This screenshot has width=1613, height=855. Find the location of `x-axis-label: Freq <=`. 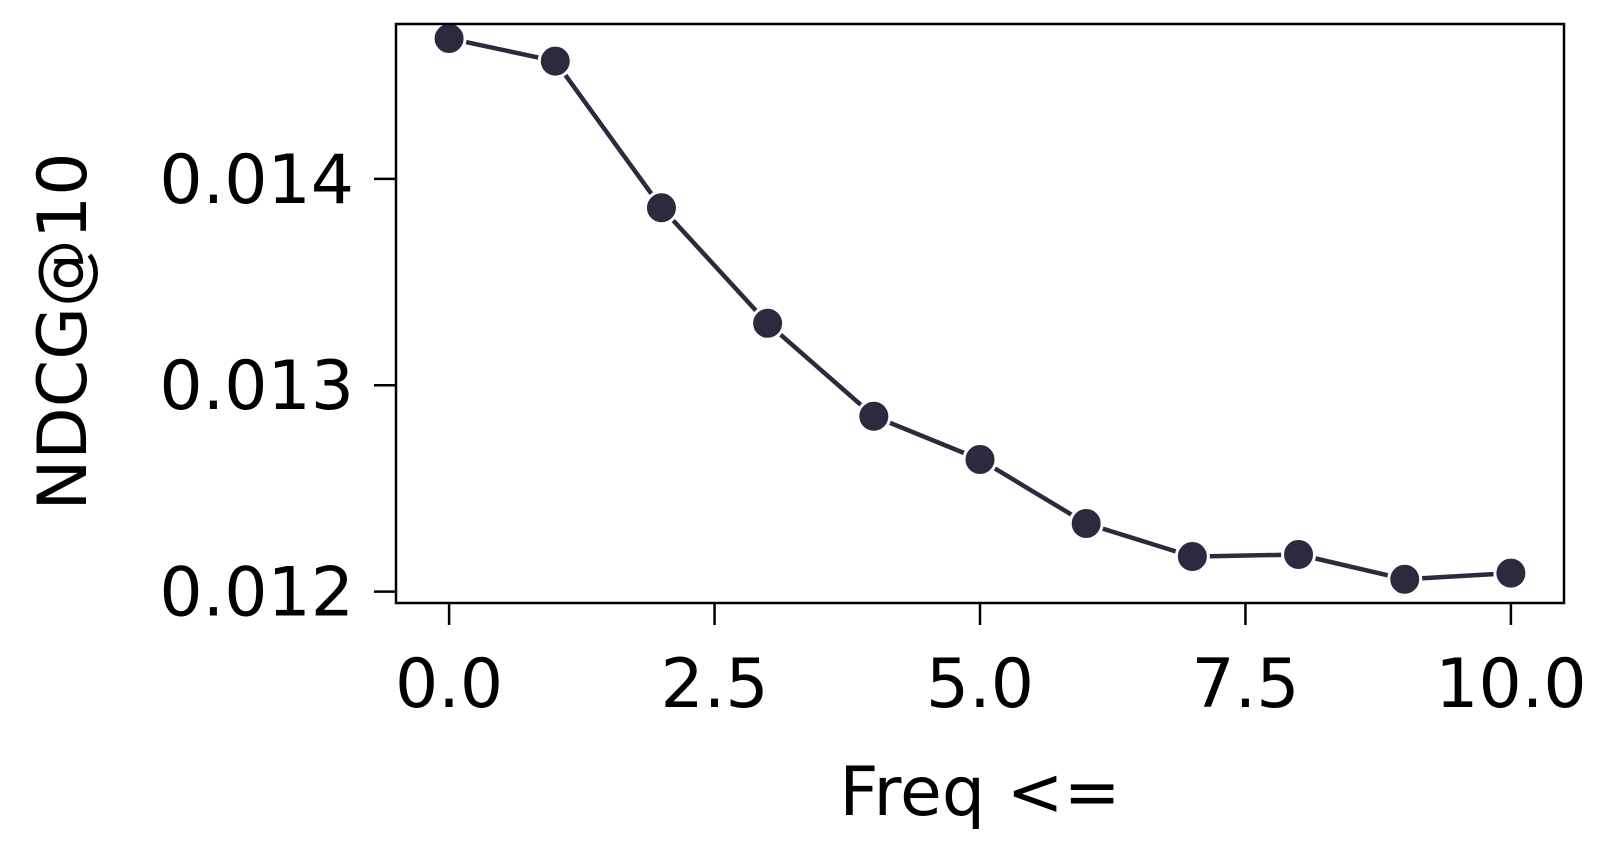

x-axis-label: Freq <= is located at coordinates (979, 792).